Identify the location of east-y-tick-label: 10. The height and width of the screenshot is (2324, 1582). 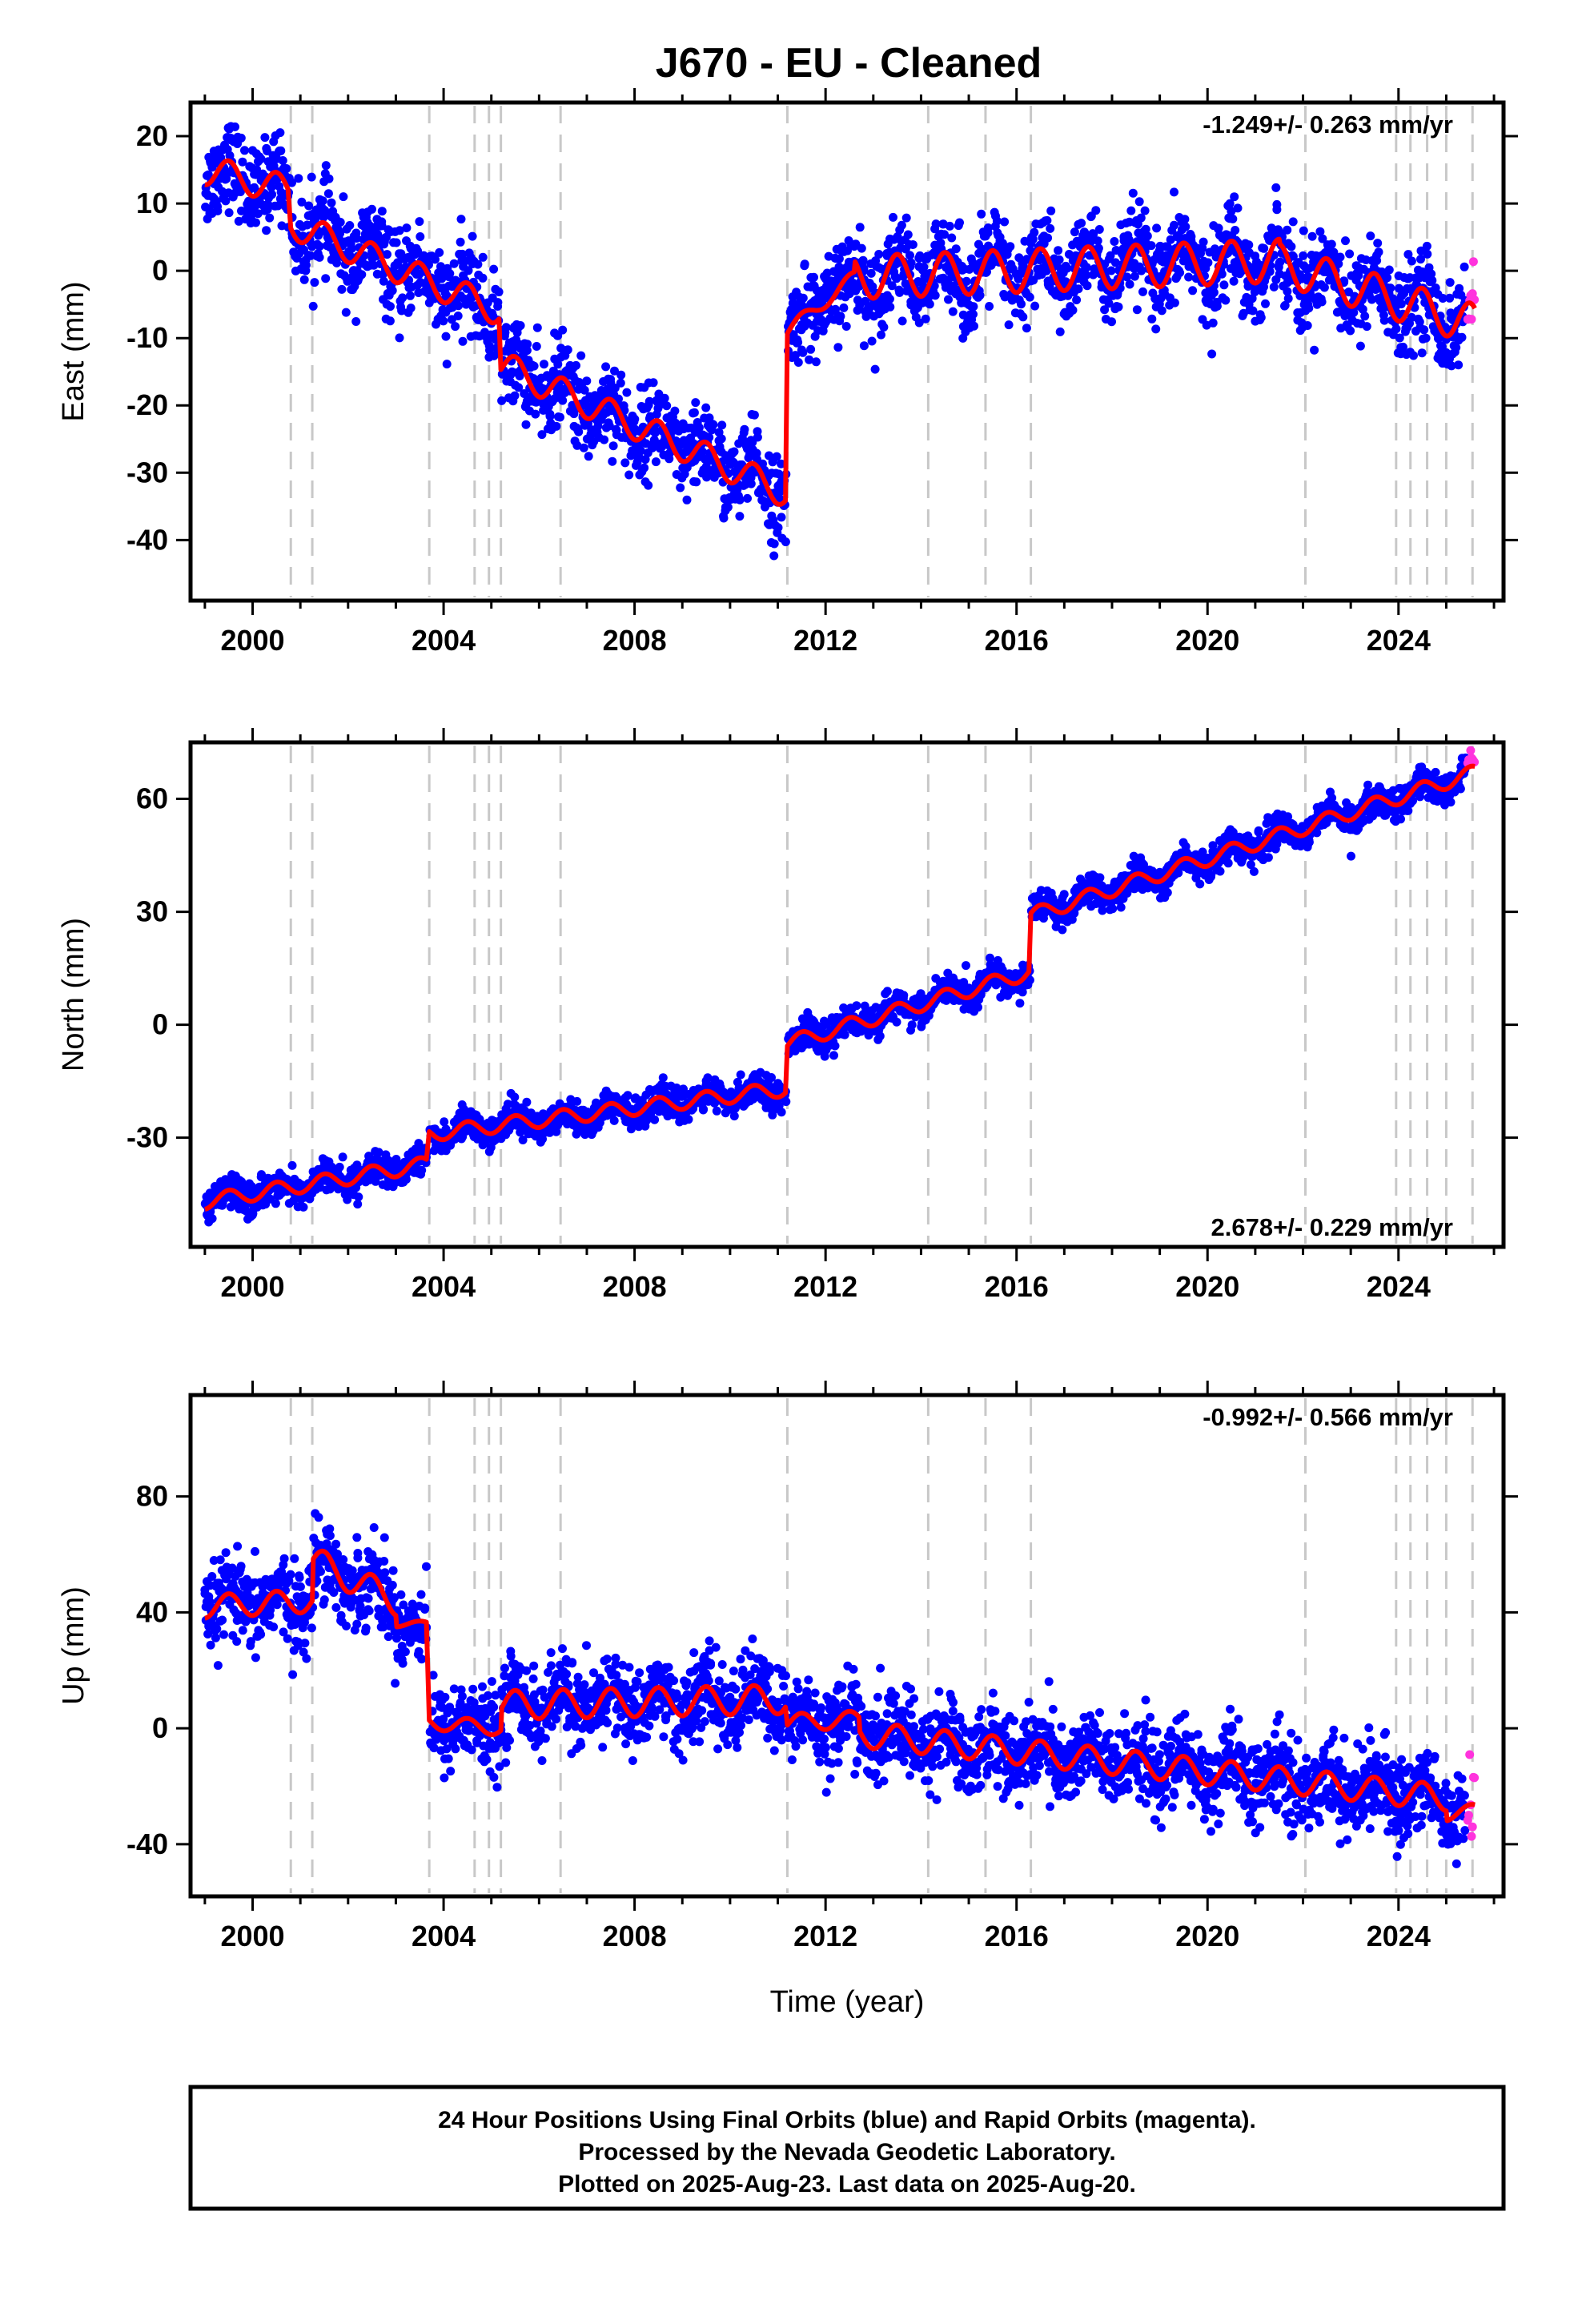
(152, 203).